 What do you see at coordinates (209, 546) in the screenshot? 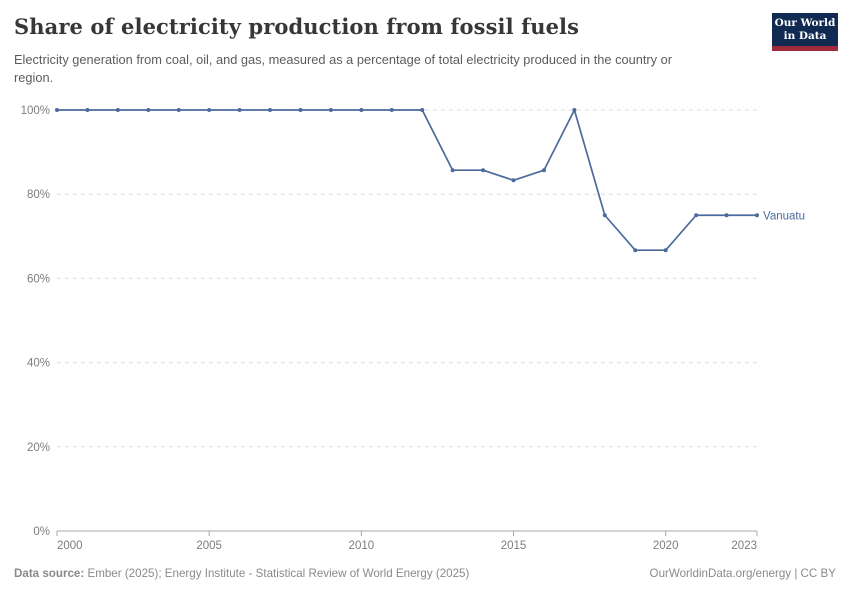
I see `x-tick-label: 2005` at bounding box center [209, 546].